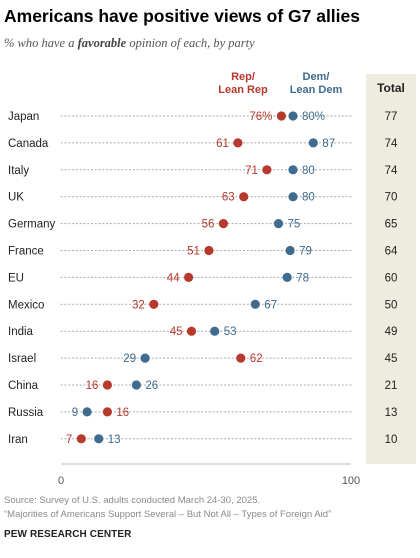 This screenshot has height=558, width=420. What do you see at coordinates (176, 332) in the screenshot?
I see `rep-value-label: 45` at bounding box center [176, 332].